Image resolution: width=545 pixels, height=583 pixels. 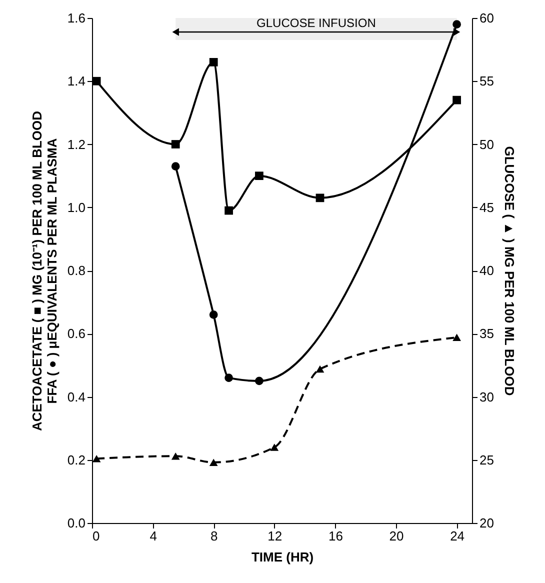 What do you see at coordinates (282, 557) in the screenshot?
I see `x-axis-title: TIME (HR)` at bounding box center [282, 557].